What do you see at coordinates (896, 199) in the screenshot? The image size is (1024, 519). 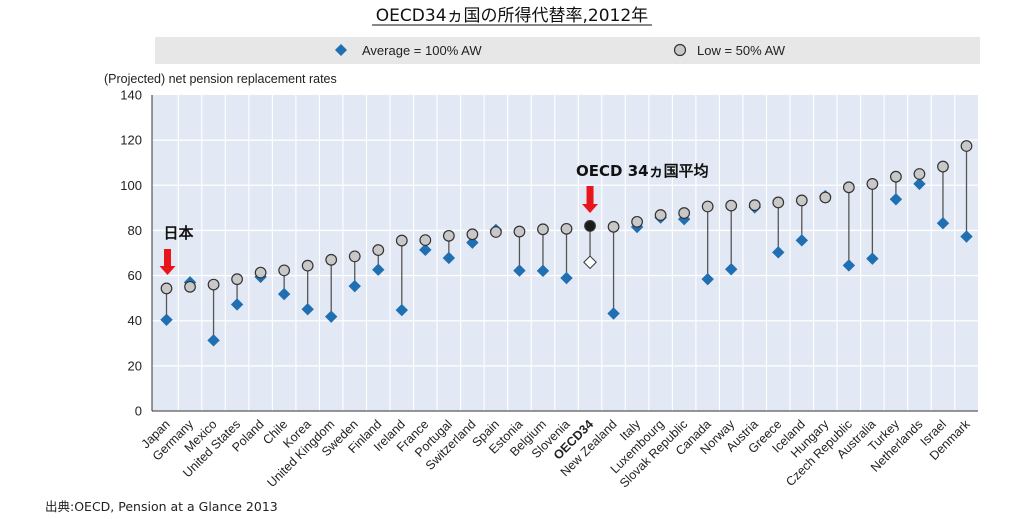 I see `average-point-turkey` at bounding box center [896, 199].